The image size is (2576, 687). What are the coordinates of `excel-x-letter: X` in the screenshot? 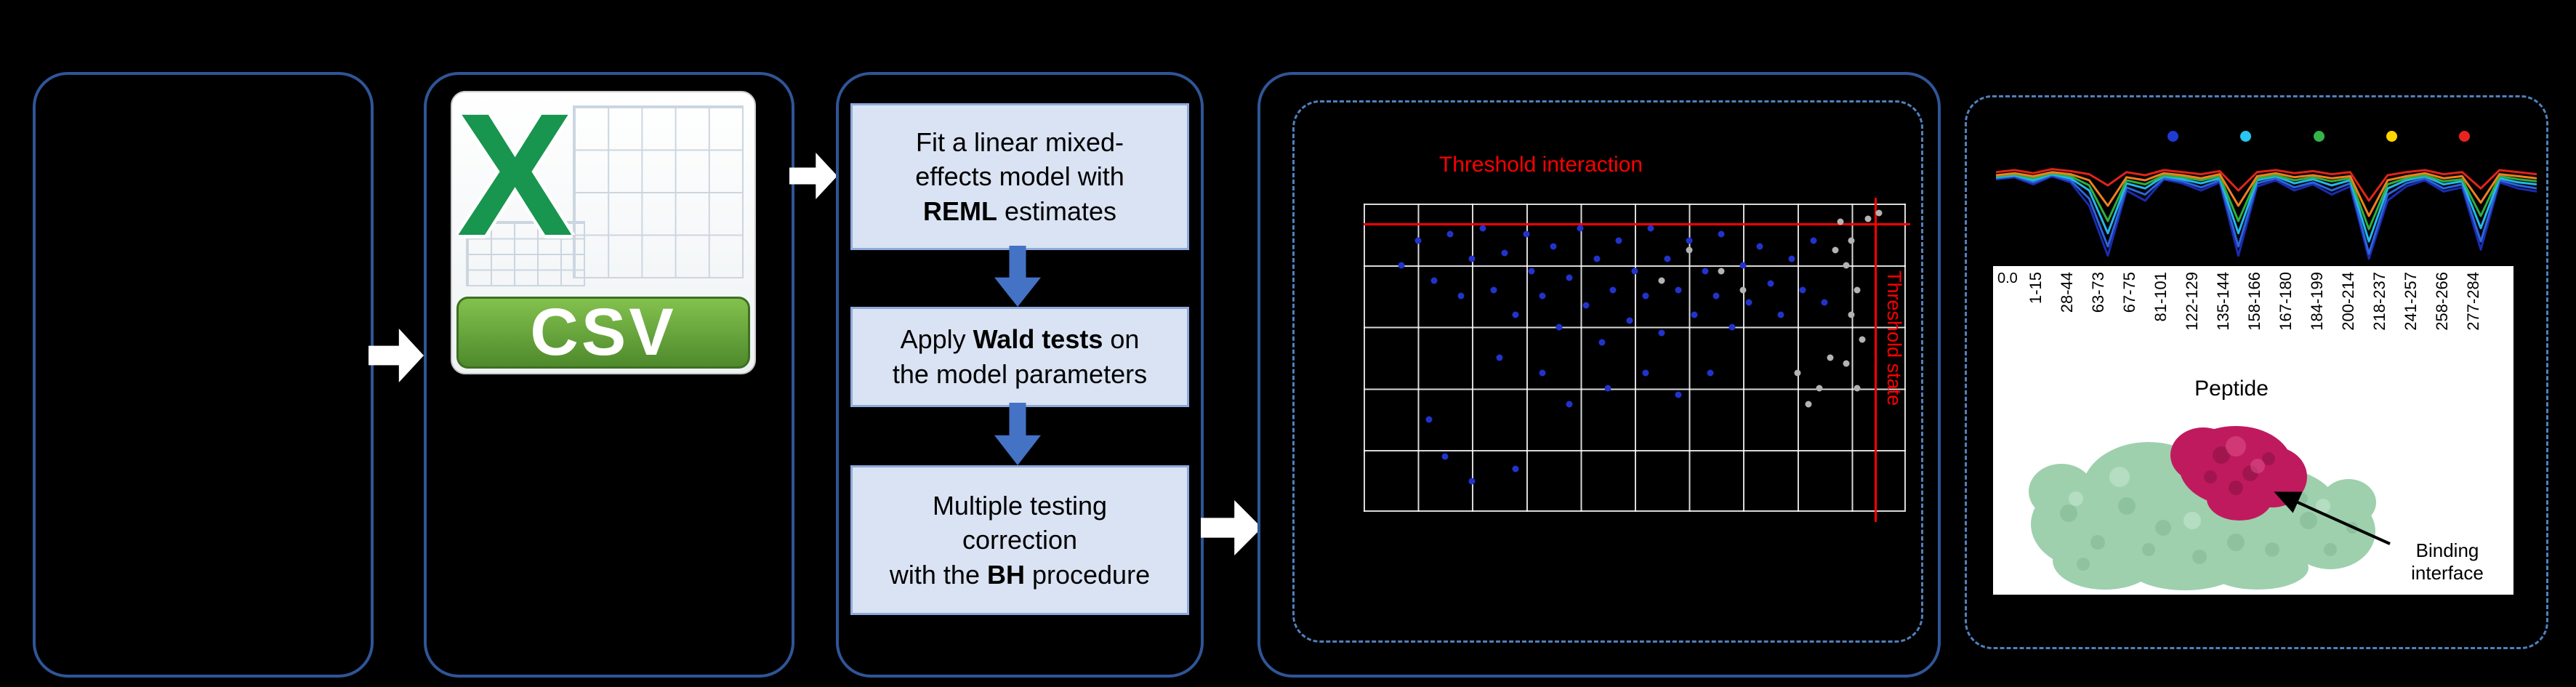 It's located at (514, 174).